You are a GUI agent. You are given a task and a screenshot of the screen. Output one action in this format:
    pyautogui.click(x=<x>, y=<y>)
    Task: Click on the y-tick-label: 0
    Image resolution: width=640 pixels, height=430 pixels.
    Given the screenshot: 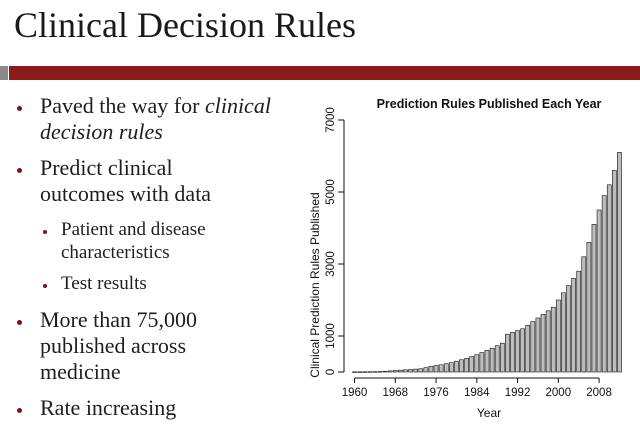 What is the action you would take?
    pyautogui.click(x=331, y=372)
    